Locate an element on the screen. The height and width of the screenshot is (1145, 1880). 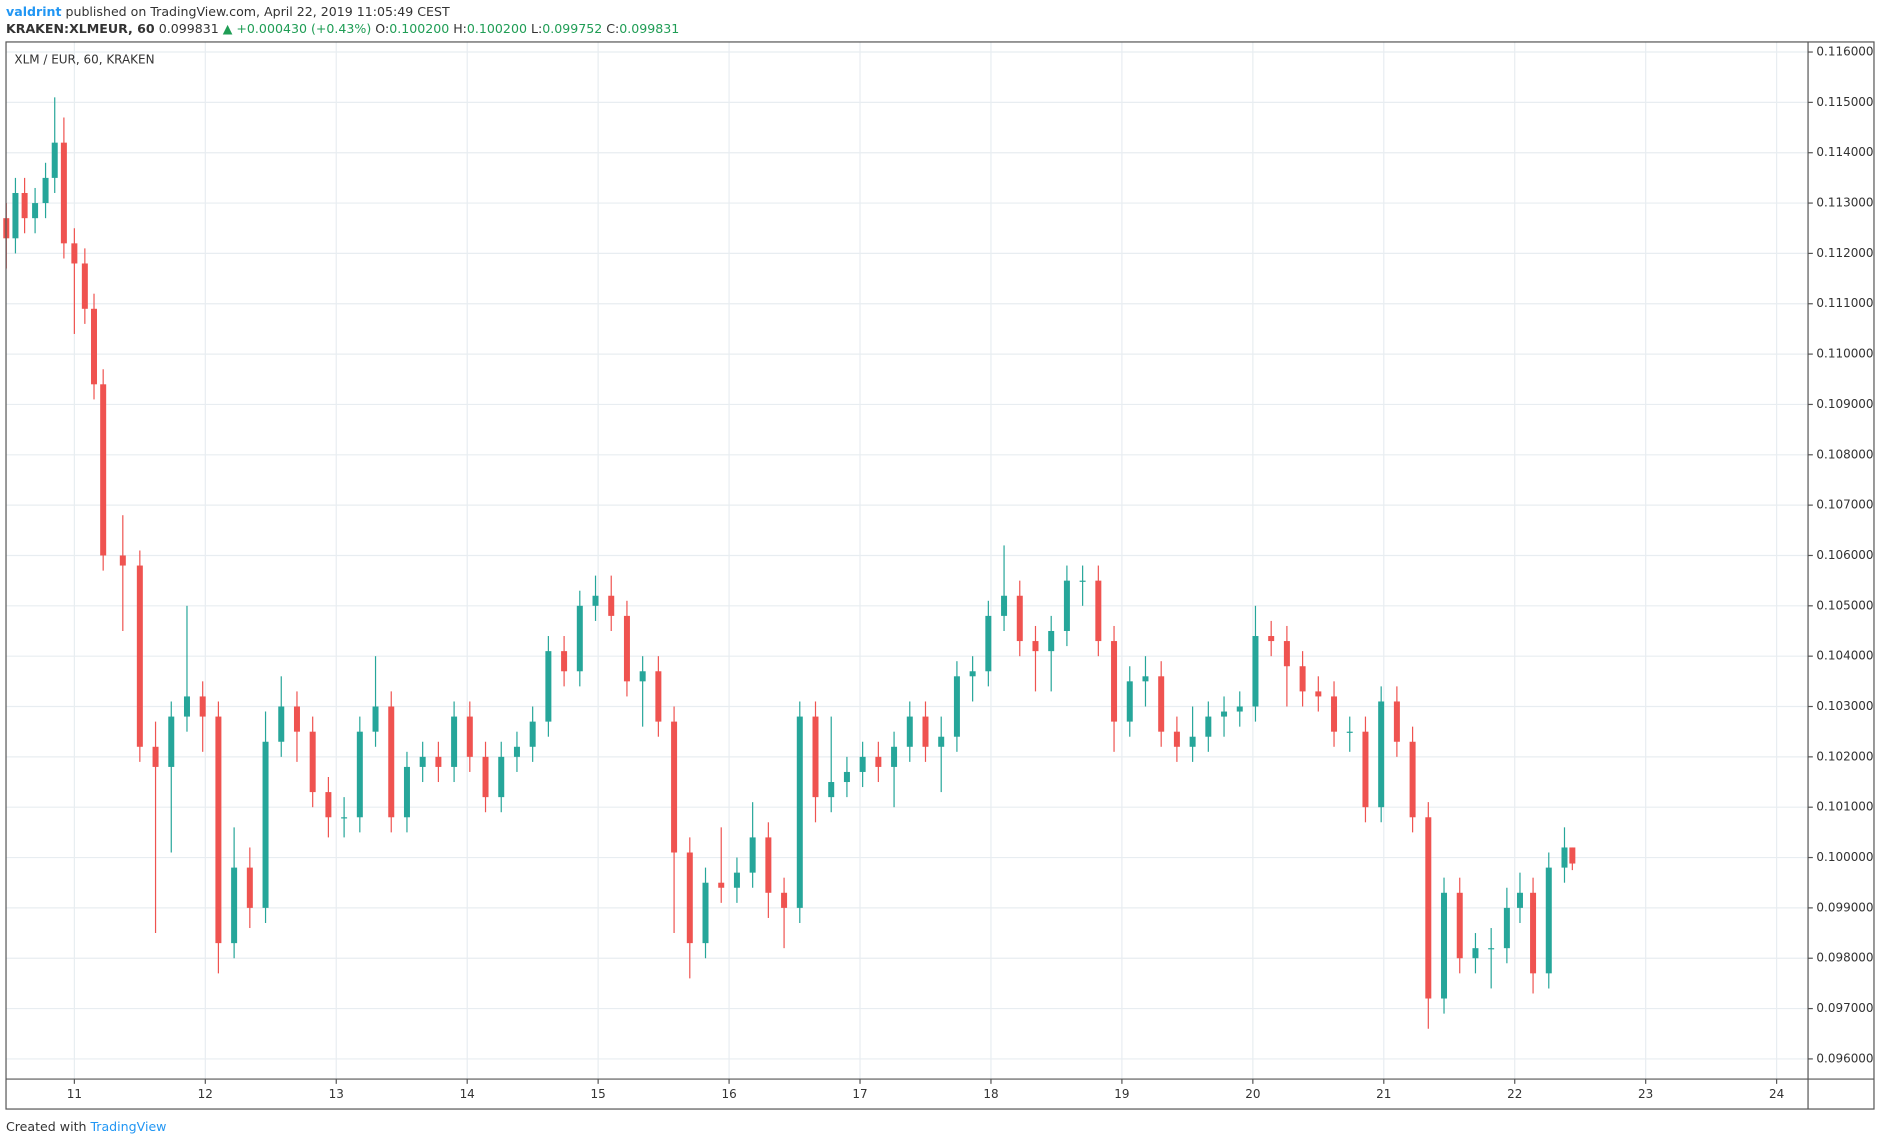
x-tick-label: 18 is located at coordinates (990, 1094).